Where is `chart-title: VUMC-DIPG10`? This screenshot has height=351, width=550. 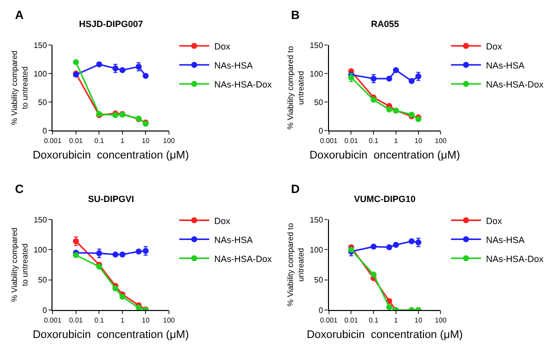 chart-title: VUMC-DIPG10 is located at coordinates (385, 199).